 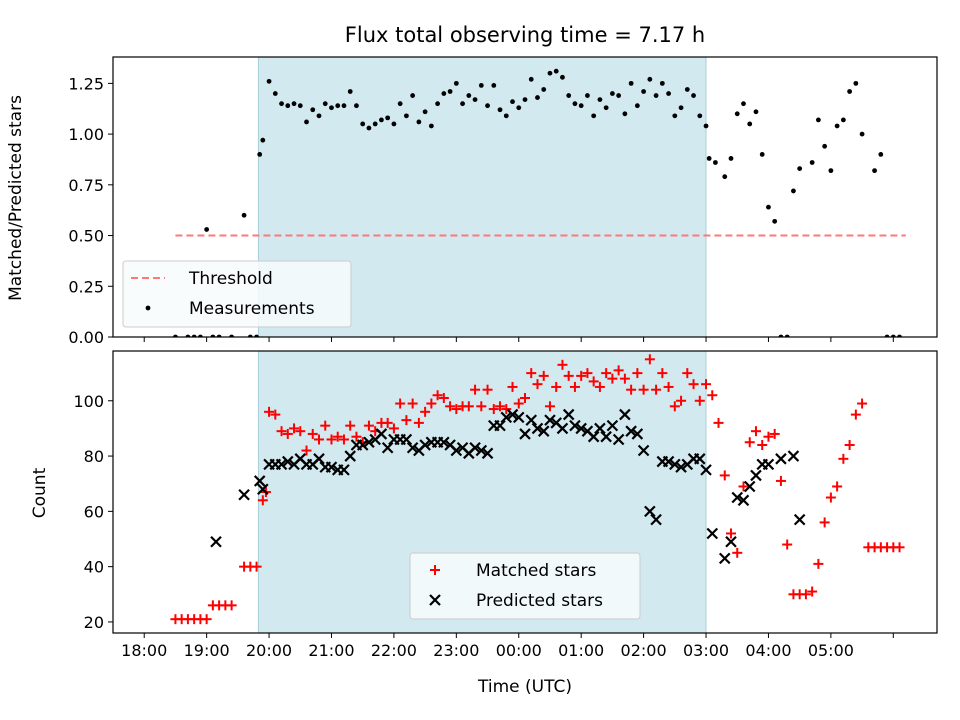 What do you see at coordinates (519, 650) in the screenshot?
I see `x-tick-label: 00:00` at bounding box center [519, 650].